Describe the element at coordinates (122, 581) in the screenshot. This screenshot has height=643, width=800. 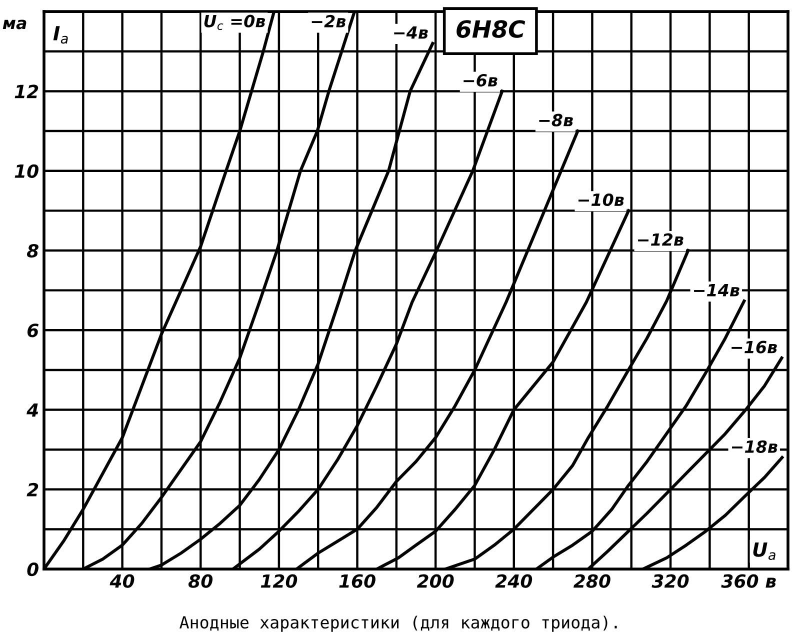
I see `x-tick-label: 40` at that location.